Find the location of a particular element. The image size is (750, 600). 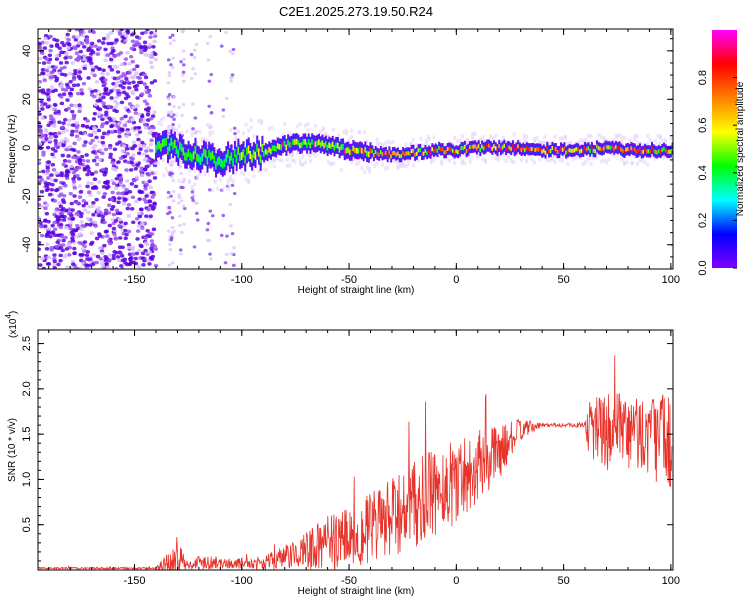

snr-x-tick-label: -100 is located at coordinates (242, 581).